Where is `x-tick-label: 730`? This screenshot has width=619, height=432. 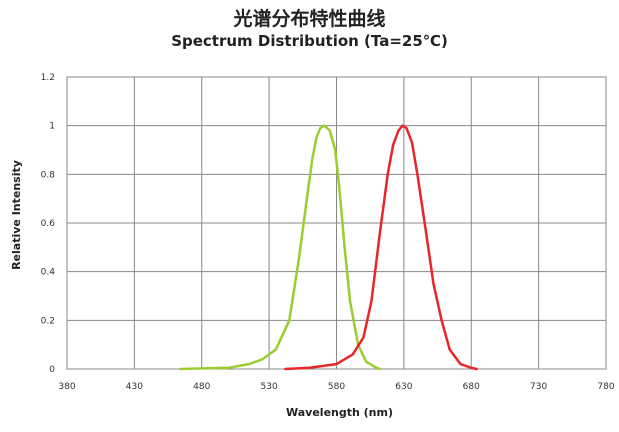
x-tick-label: 730 is located at coordinates (538, 387).